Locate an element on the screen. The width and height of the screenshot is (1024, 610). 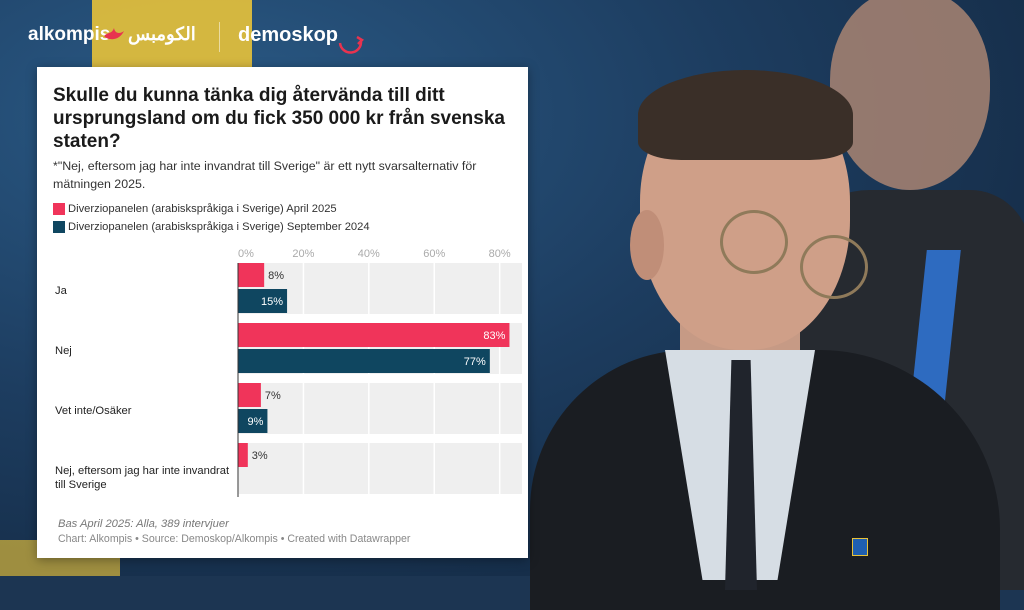
category-label: Nej is located at coordinates (63, 351).